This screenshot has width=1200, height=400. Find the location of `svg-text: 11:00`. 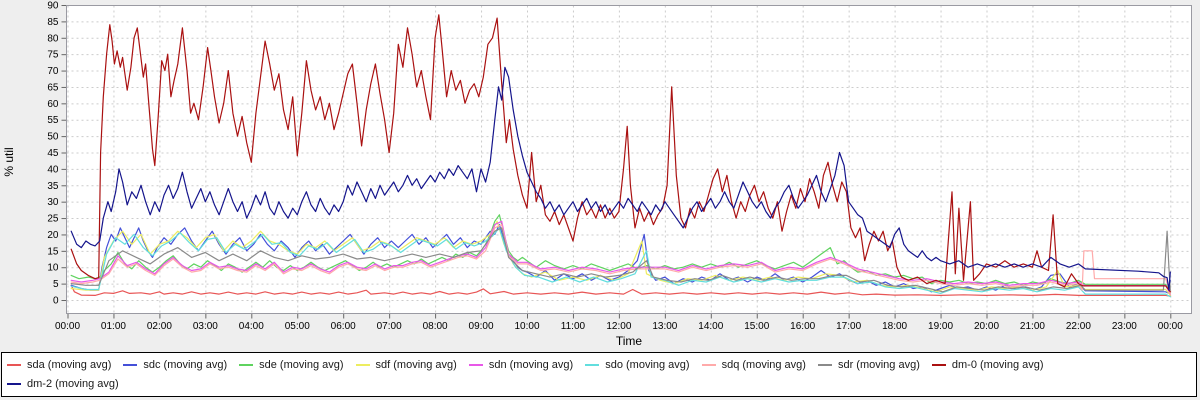

svg-text: 11:00 is located at coordinates (573, 326).